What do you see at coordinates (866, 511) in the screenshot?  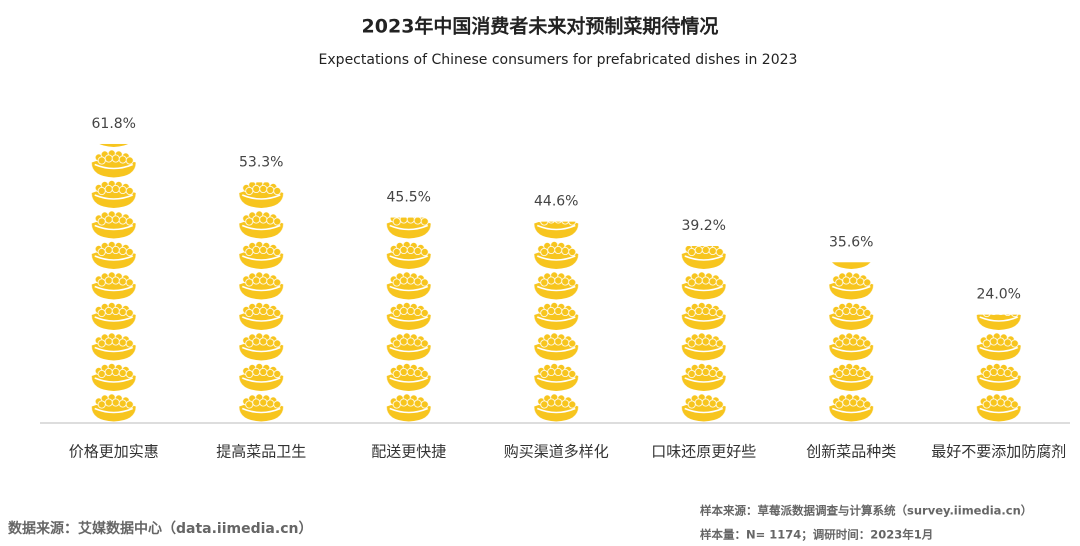 I see `note: 样本来源：草莓派数据调查与计算系统（survey.iimedia.cn）` at bounding box center [866, 511].